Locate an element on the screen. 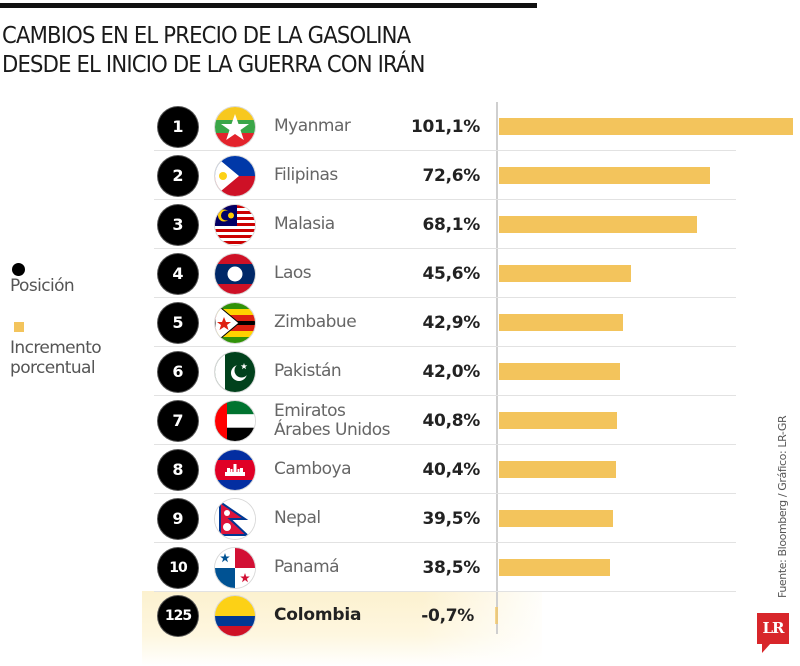  country-name: Nepal is located at coordinates (297, 518).